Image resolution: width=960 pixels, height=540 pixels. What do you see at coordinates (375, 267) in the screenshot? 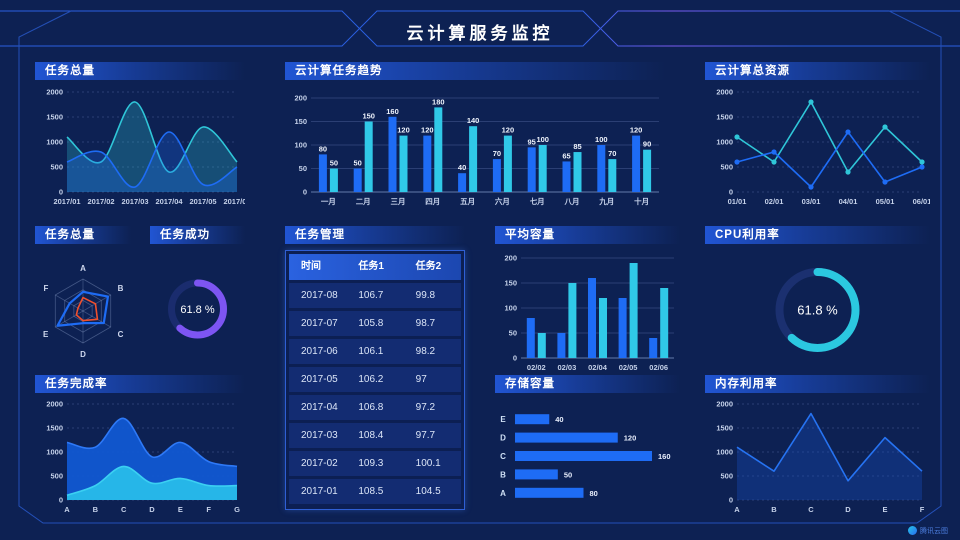
I see `table-header-row: 时间 任务1 任务2` at bounding box center [375, 267].